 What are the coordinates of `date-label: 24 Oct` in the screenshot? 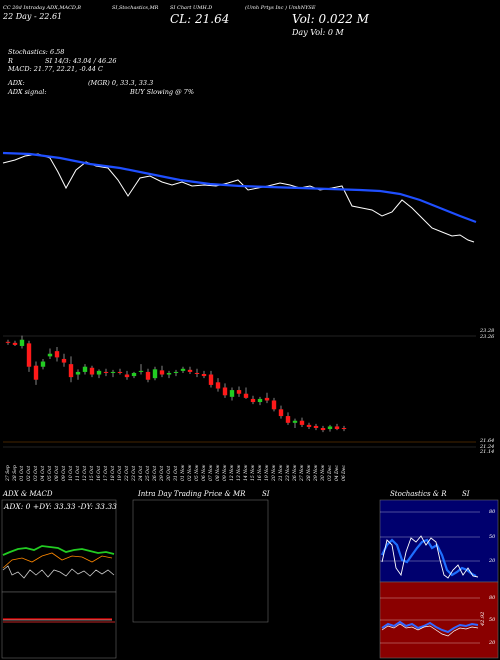 It's located at (141, 473).